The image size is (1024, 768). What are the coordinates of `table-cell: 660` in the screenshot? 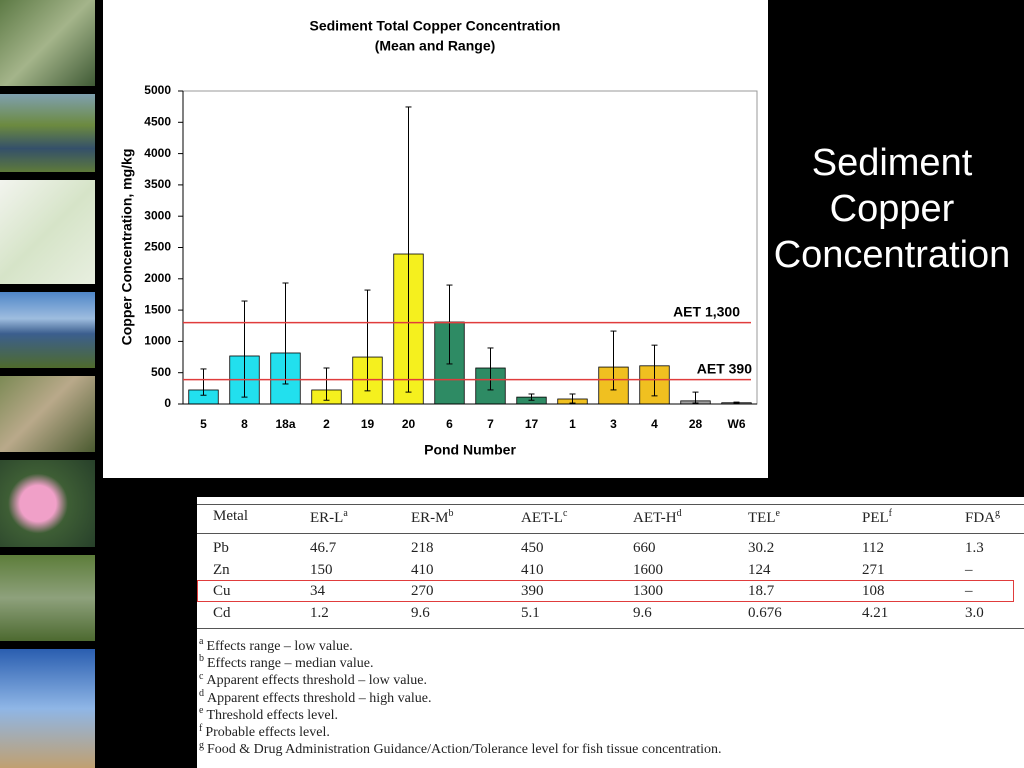 It's located at (644, 548).